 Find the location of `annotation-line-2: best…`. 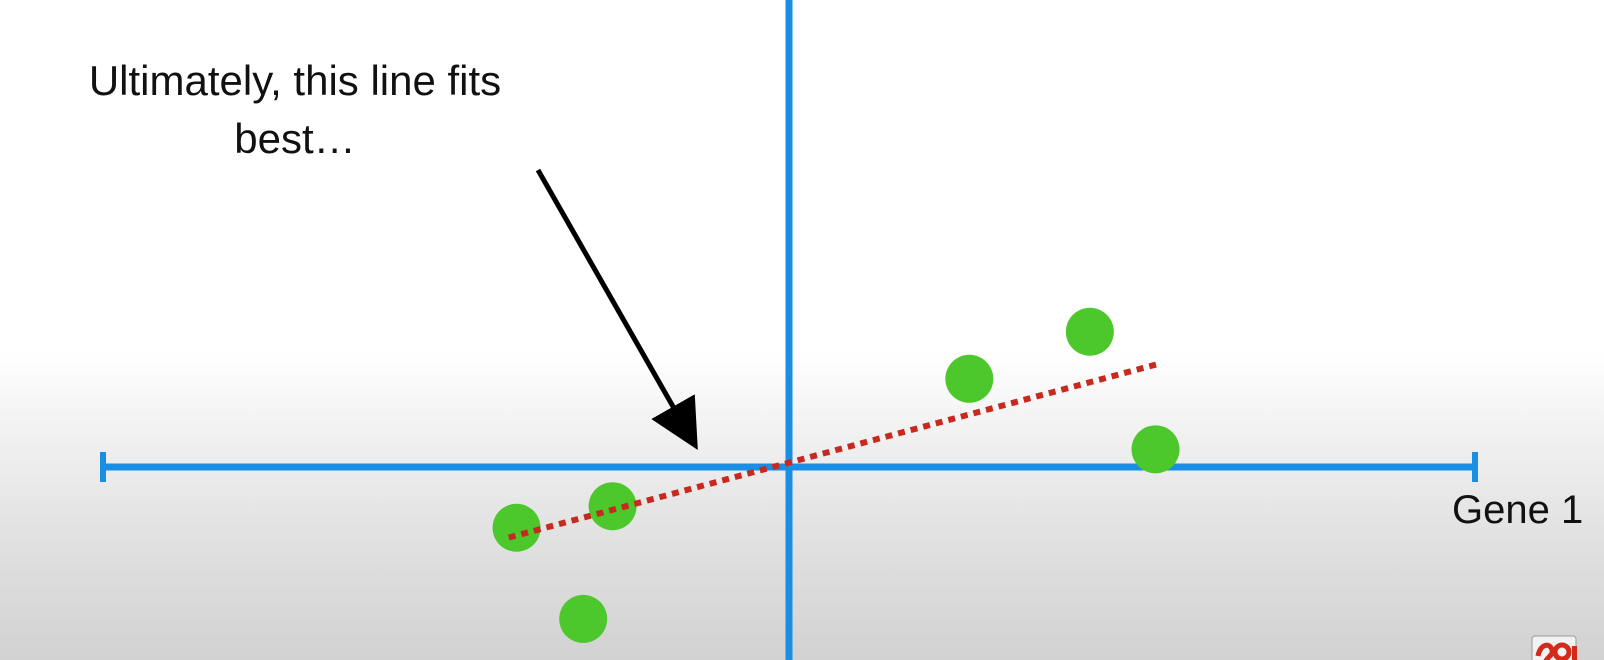

annotation-line-2: best… is located at coordinates (295, 138).